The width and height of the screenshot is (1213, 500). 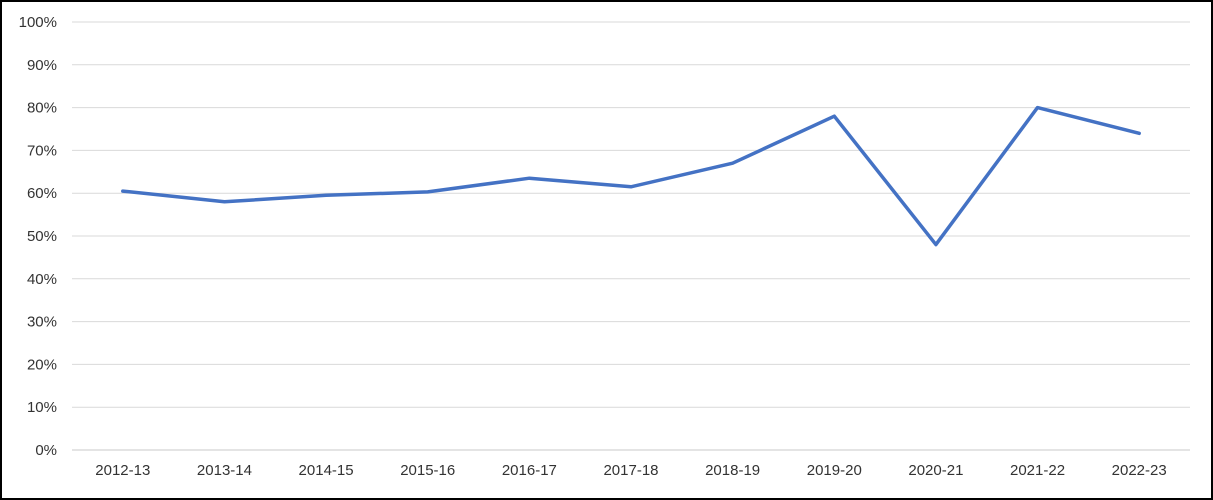 I want to click on y-tick-label: 50%, so click(x=42, y=236).